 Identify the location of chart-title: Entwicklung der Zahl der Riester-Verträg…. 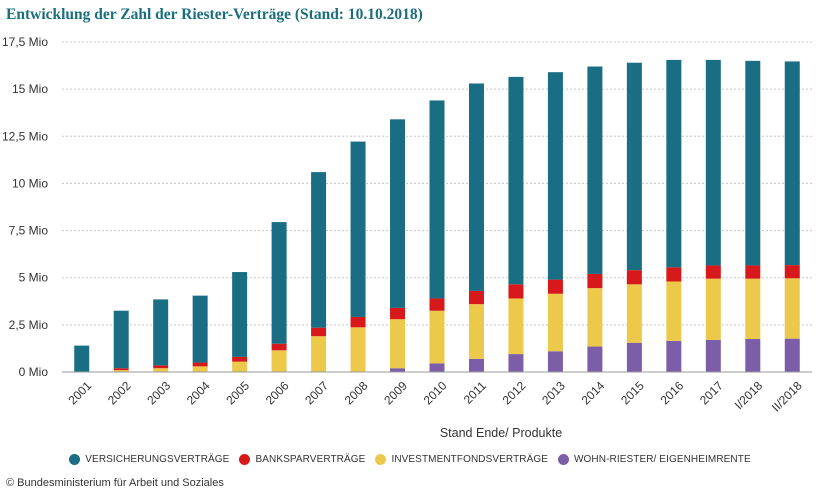
(214, 14).